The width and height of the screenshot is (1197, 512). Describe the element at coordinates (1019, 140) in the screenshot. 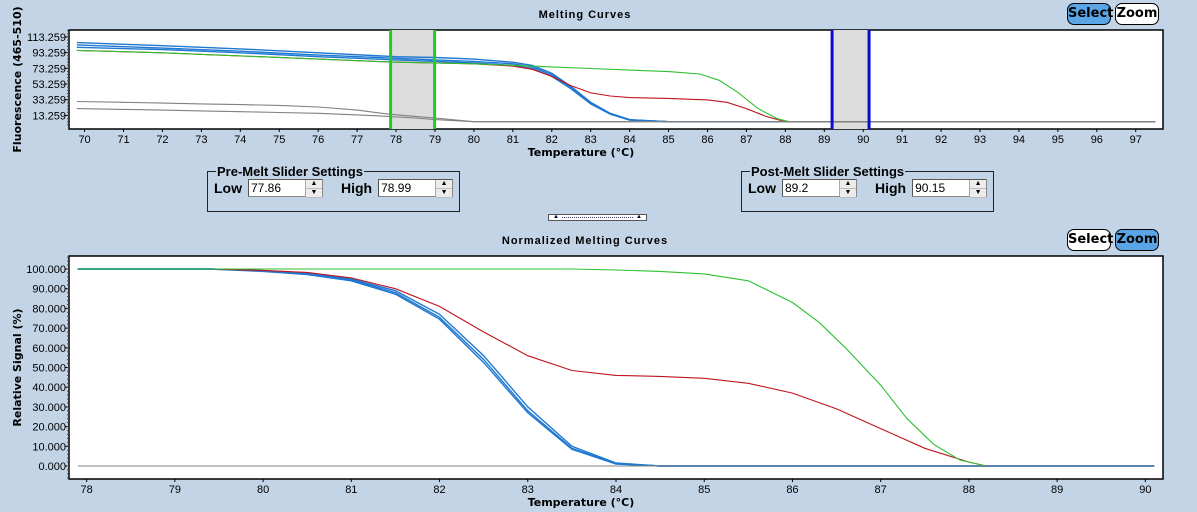

I see `x-tick-label: 94` at that location.